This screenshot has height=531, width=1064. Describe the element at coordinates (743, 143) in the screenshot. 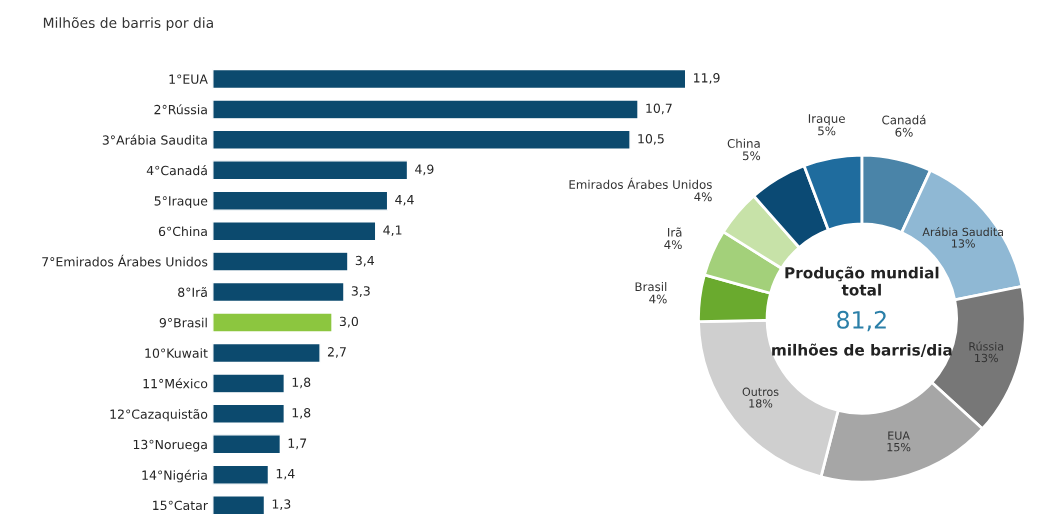

I see `slice-label: China` at that location.